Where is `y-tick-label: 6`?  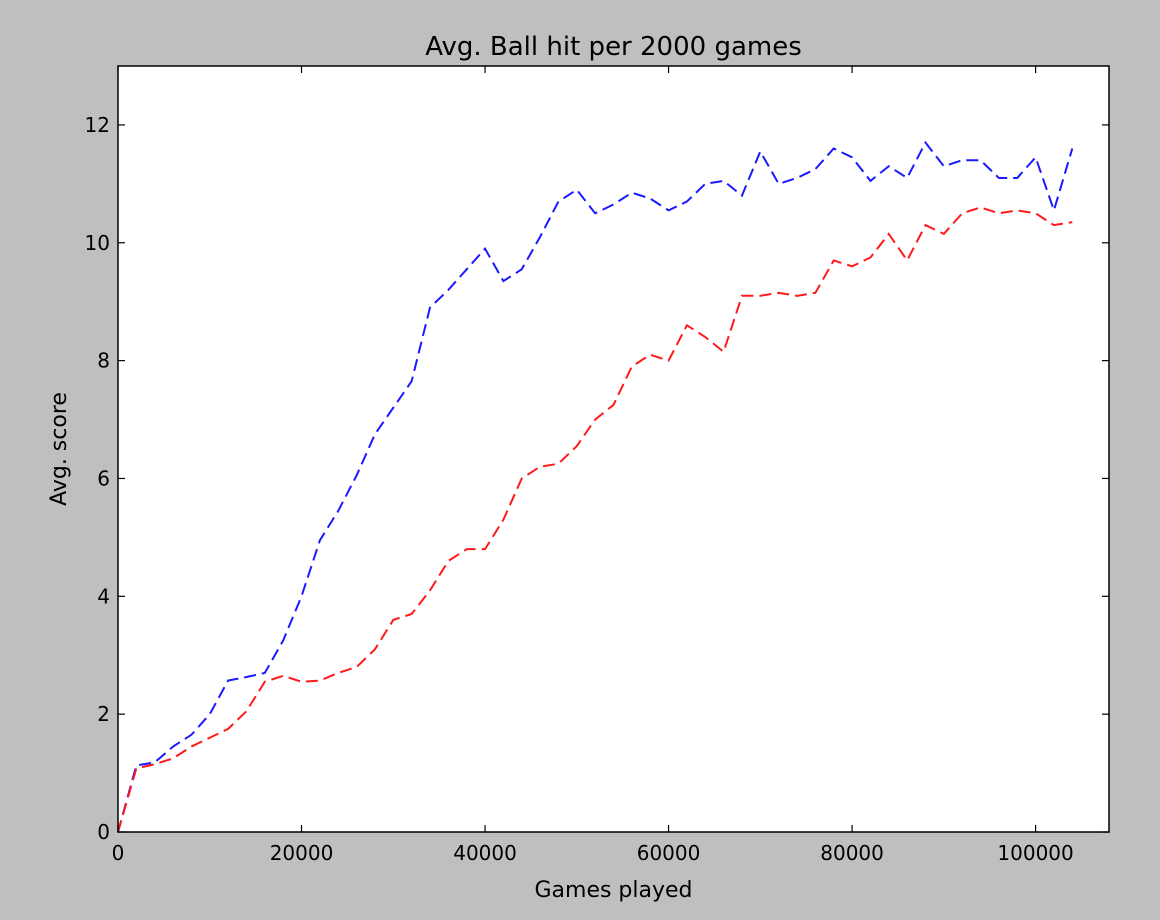 y-tick-label: 6 is located at coordinates (103, 478).